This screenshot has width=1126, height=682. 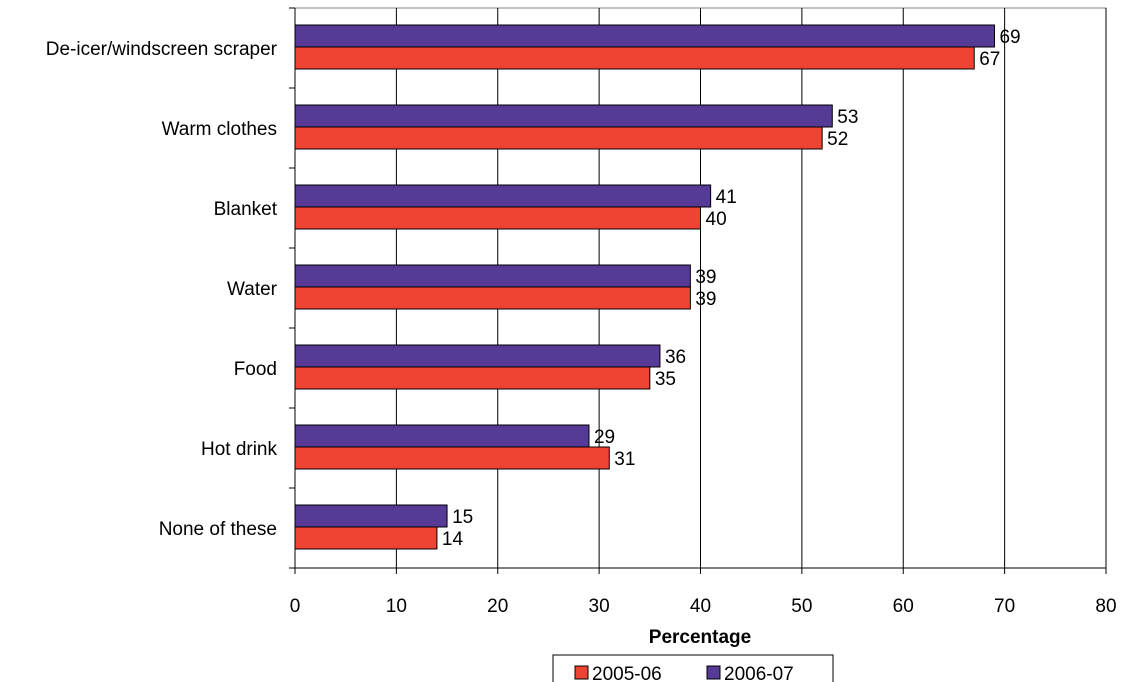 What do you see at coordinates (599, 606) in the screenshot?
I see `x-tick-label-3: 30` at bounding box center [599, 606].